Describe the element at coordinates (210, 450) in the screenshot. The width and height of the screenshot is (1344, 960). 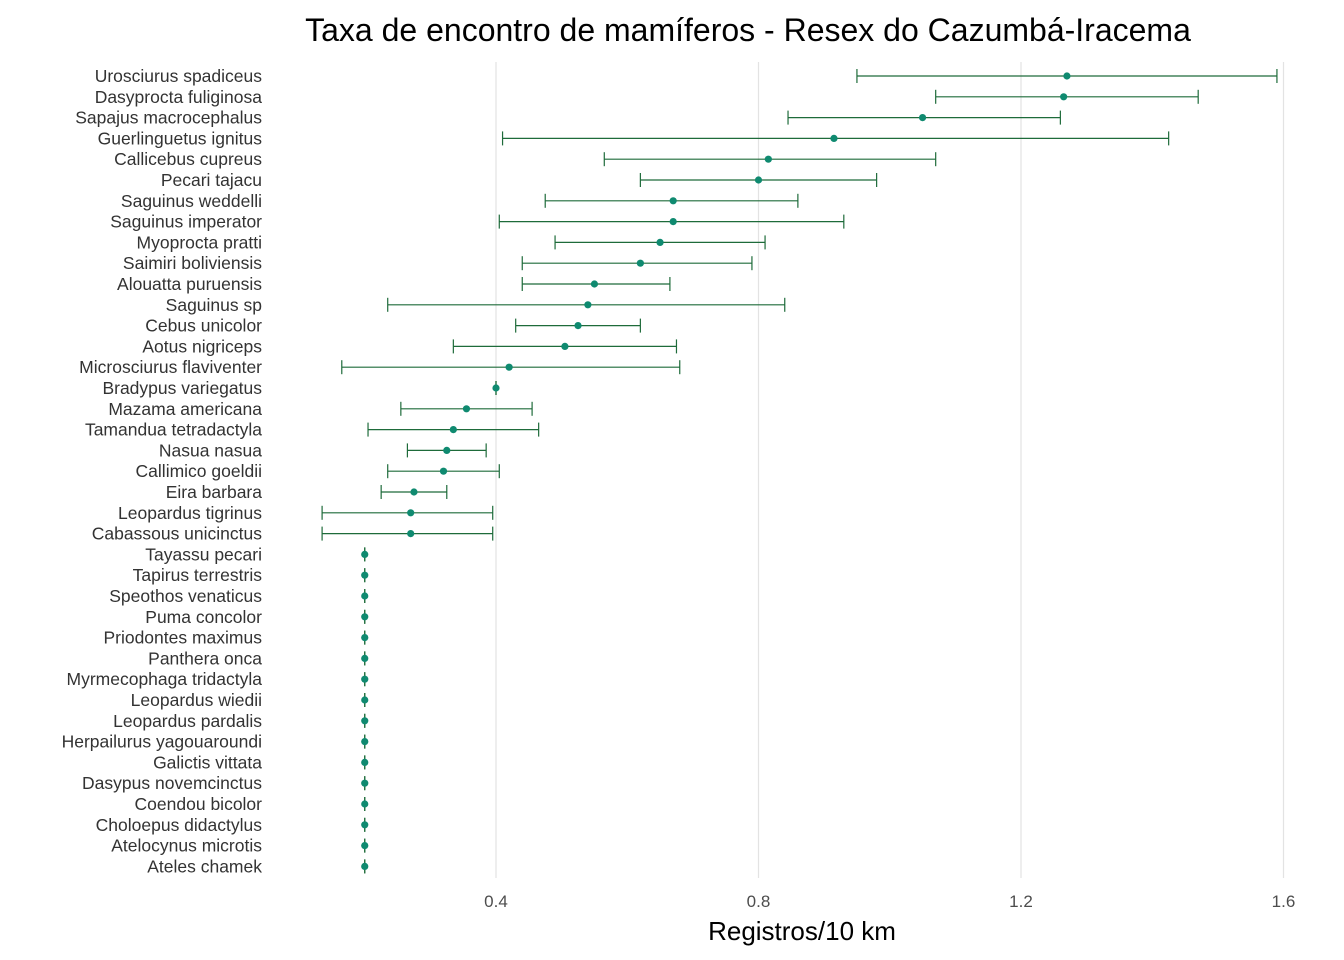
I see `y-tick-label: Nasua nasua` at that location.